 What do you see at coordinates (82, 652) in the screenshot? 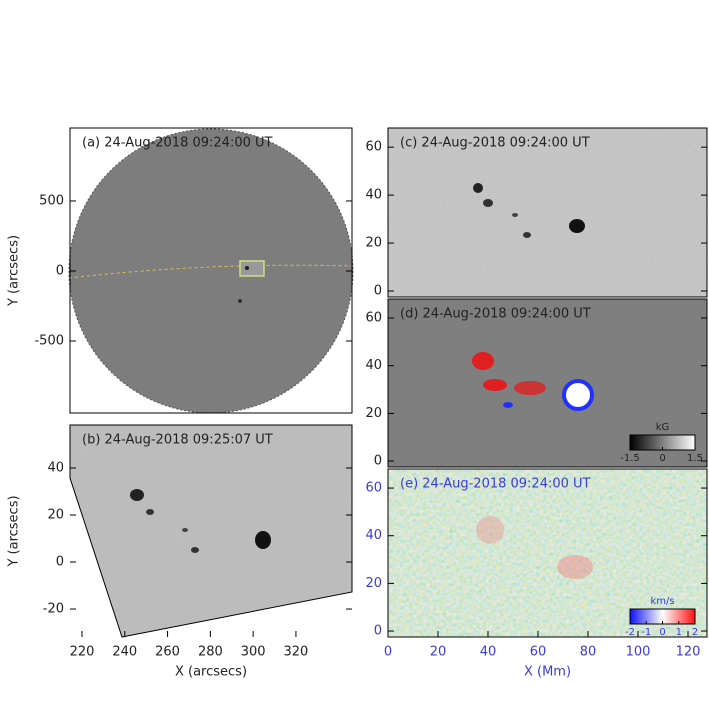
I see `x-tick-label: 220` at bounding box center [82, 652].